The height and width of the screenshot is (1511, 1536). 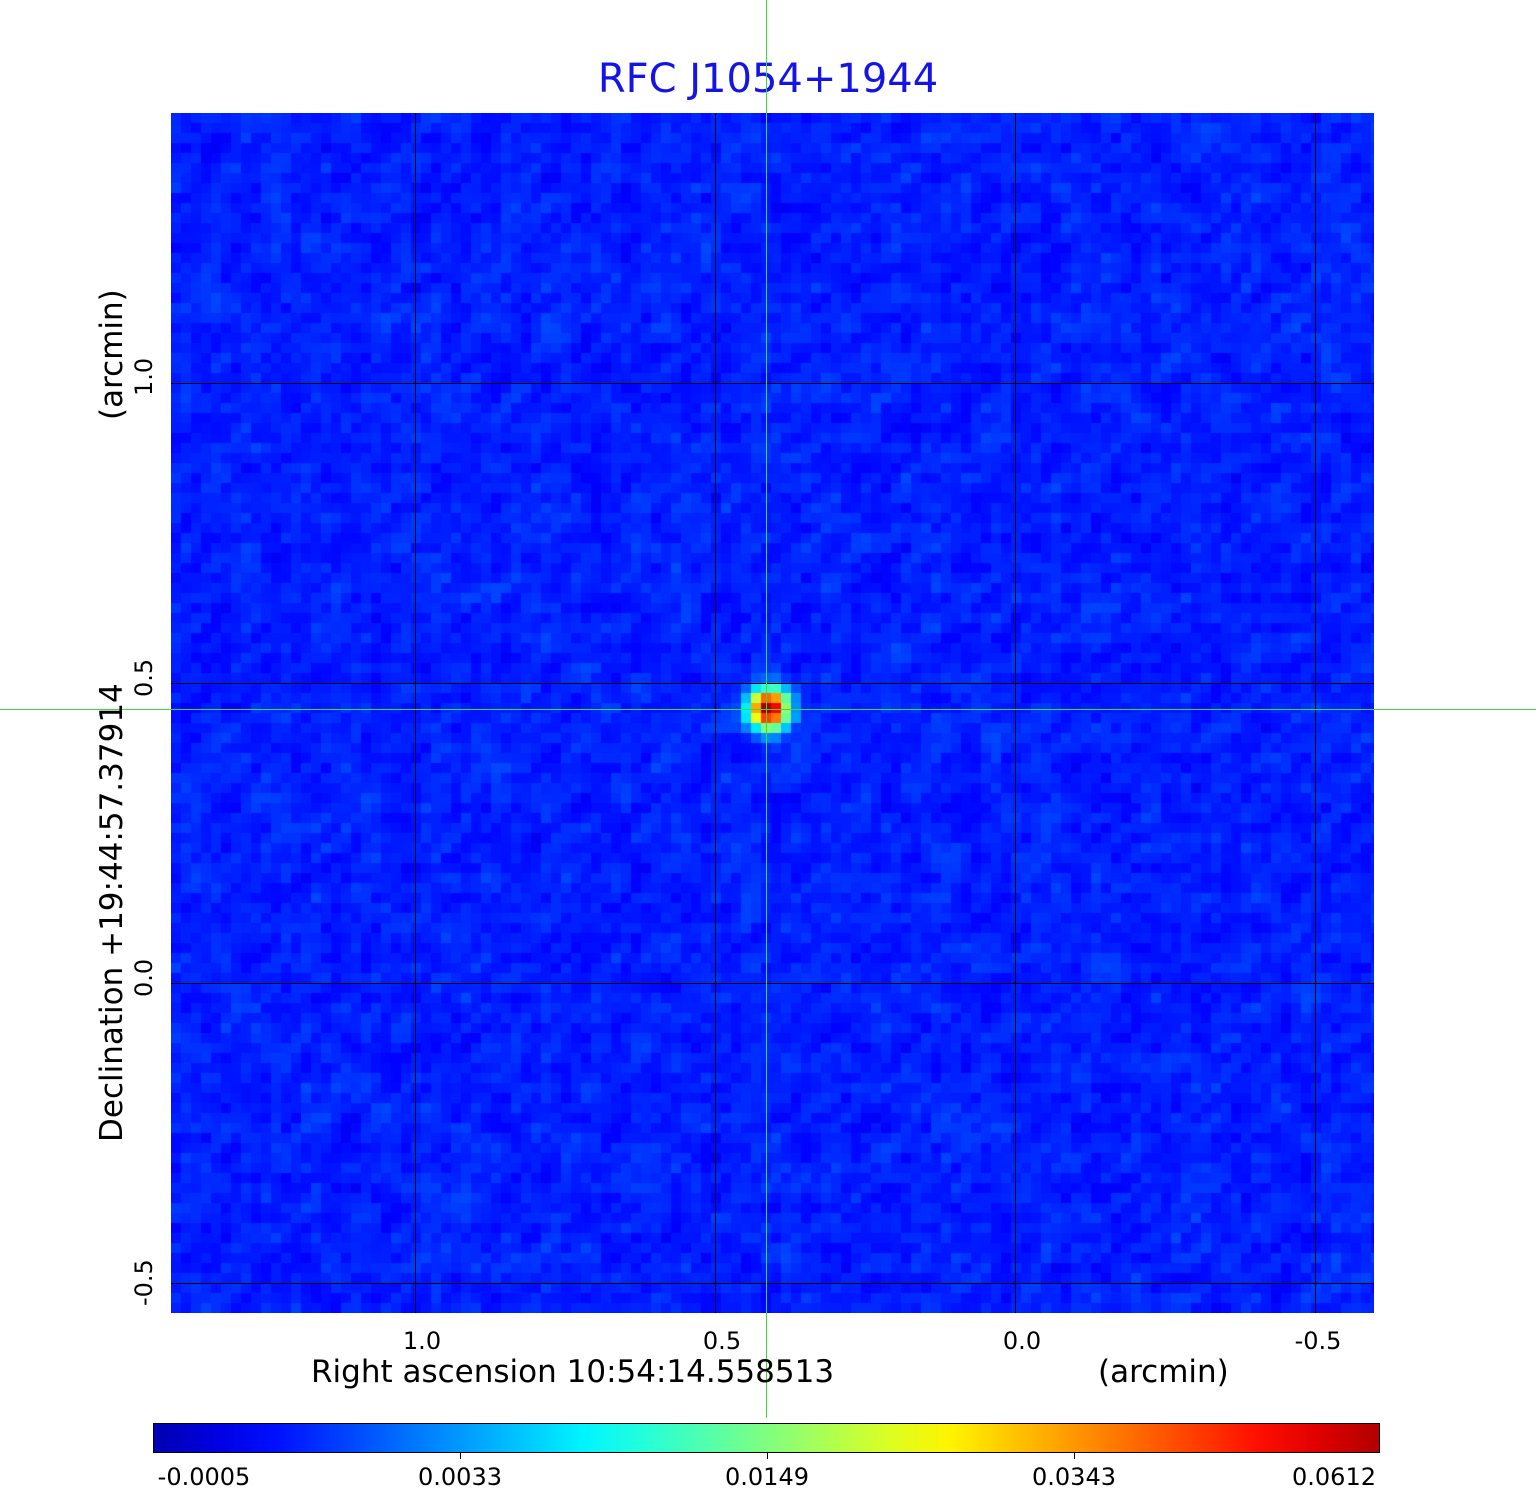 What do you see at coordinates (112, 912) in the screenshot?
I see `y-axis-label: Declination +19:44:57.37914` at bounding box center [112, 912].